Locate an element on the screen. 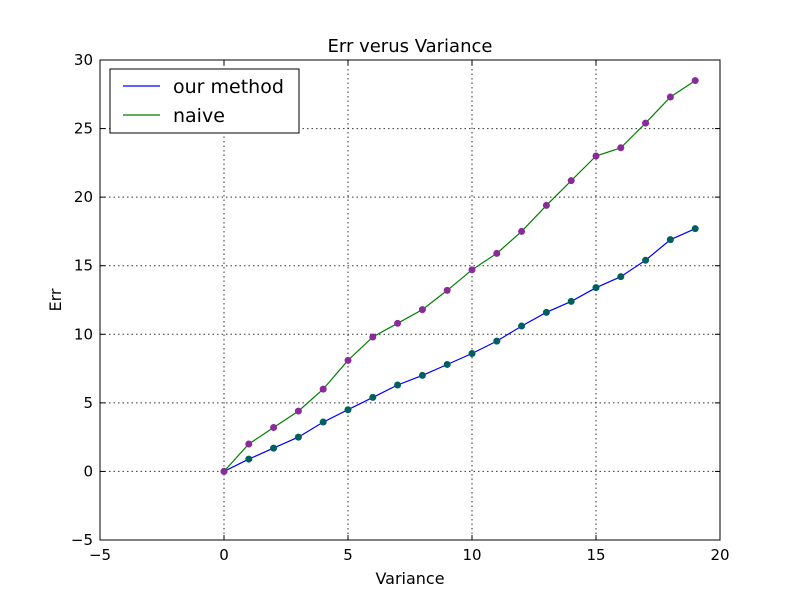 This screenshot has height=600, width=800. y-tick-label: 15 is located at coordinates (83, 266).